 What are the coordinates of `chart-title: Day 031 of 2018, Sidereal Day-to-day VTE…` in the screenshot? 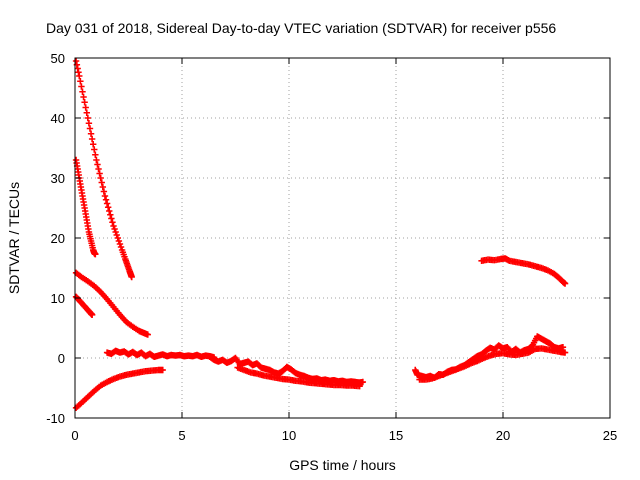 It's located at (301, 28).